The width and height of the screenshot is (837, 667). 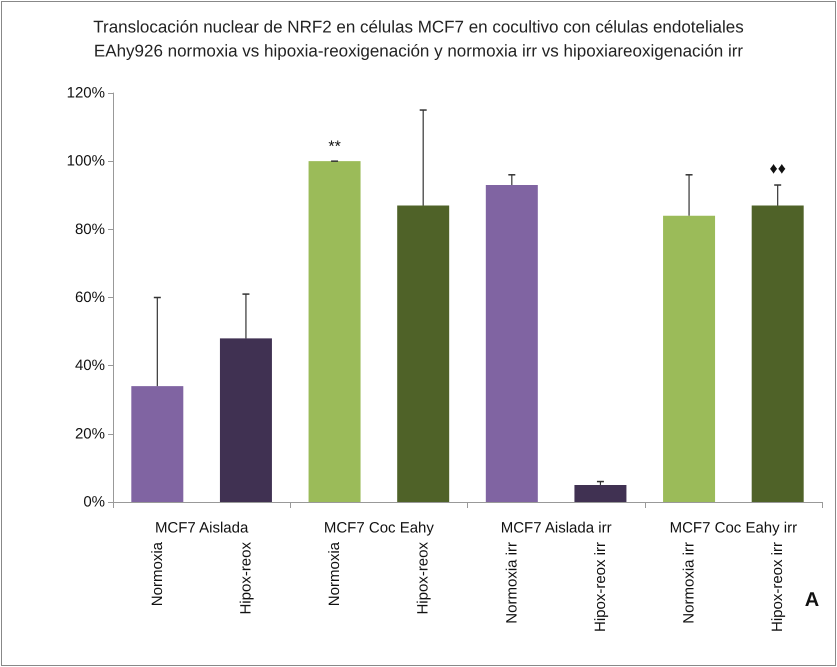 What do you see at coordinates (89, 433) in the screenshot?
I see `y-tick-label: 20%` at bounding box center [89, 433].